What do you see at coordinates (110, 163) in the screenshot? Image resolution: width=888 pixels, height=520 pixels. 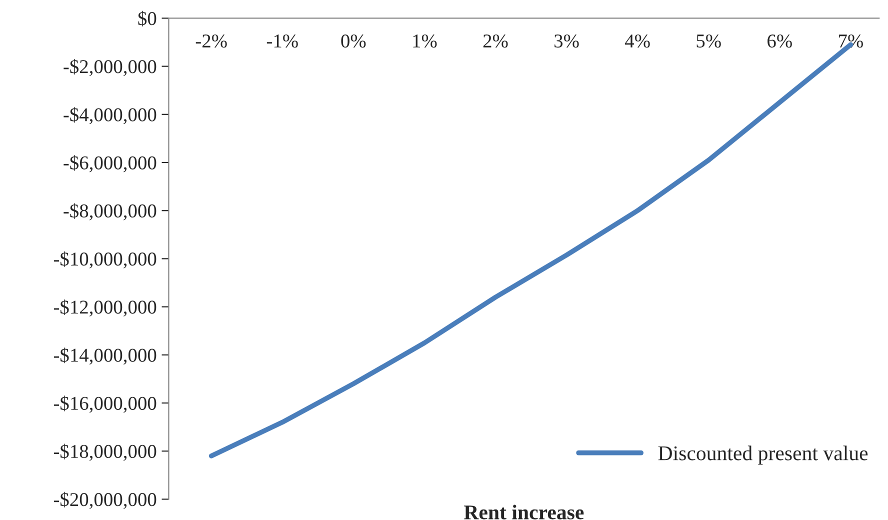 I see `y-tick-label: -$6,000,000` at bounding box center [110, 163].